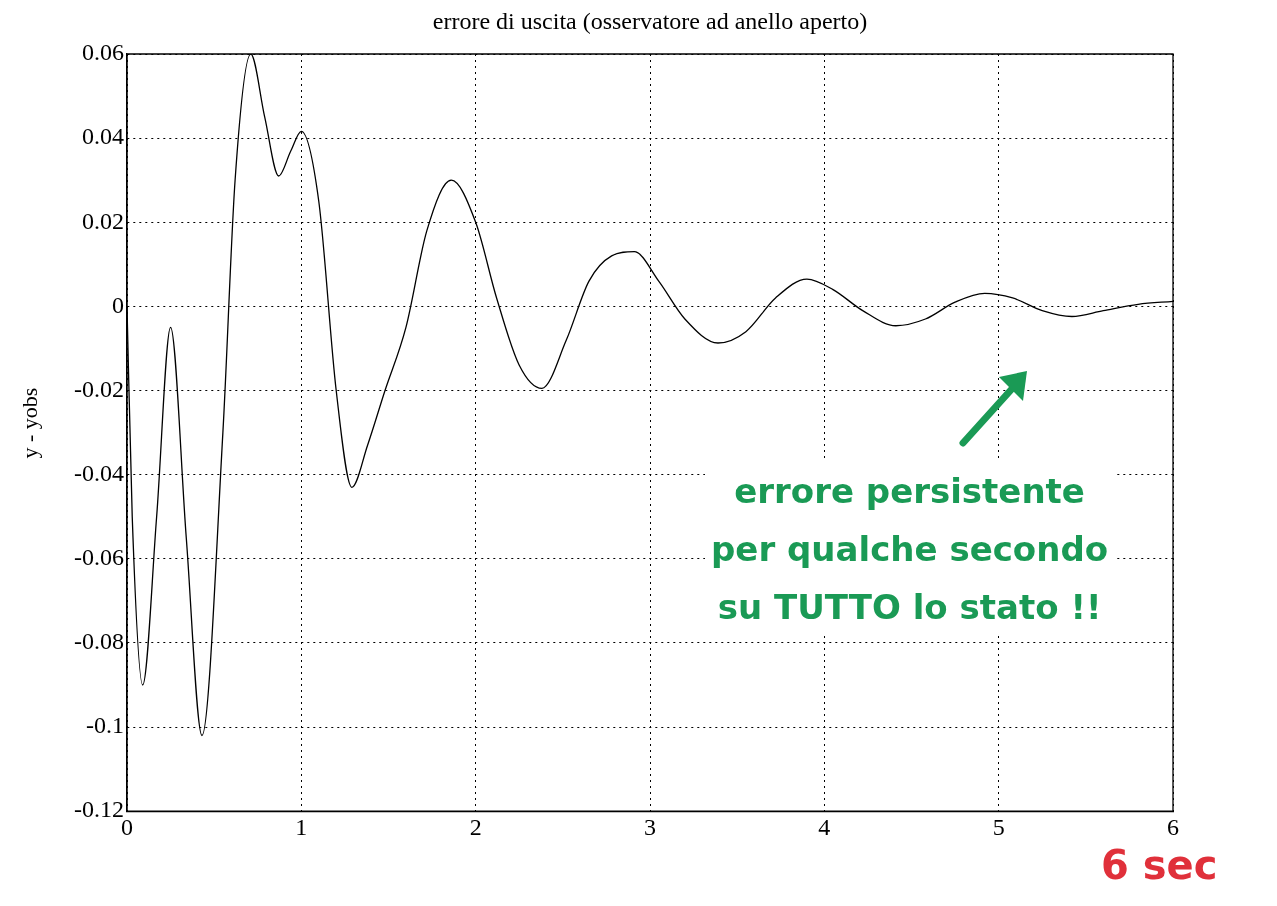 The height and width of the screenshot is (906, 1277). I want to click on y-tick-label: -0.04, so click(99, 472).